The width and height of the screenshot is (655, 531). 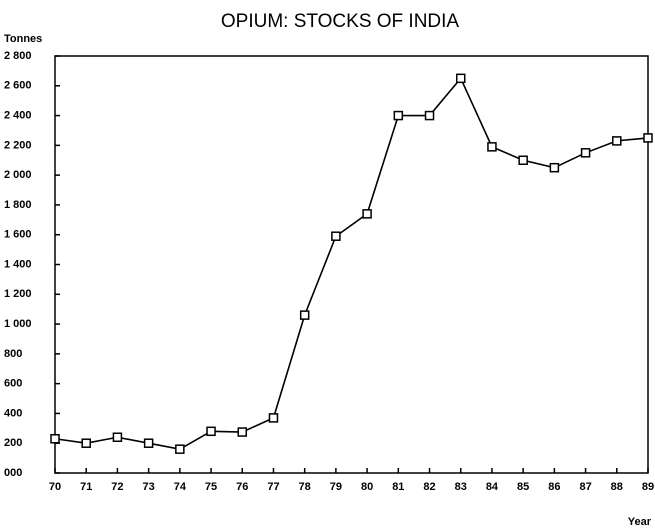 I want to click on x-tick-label: 85, so click(x=523, y=487).